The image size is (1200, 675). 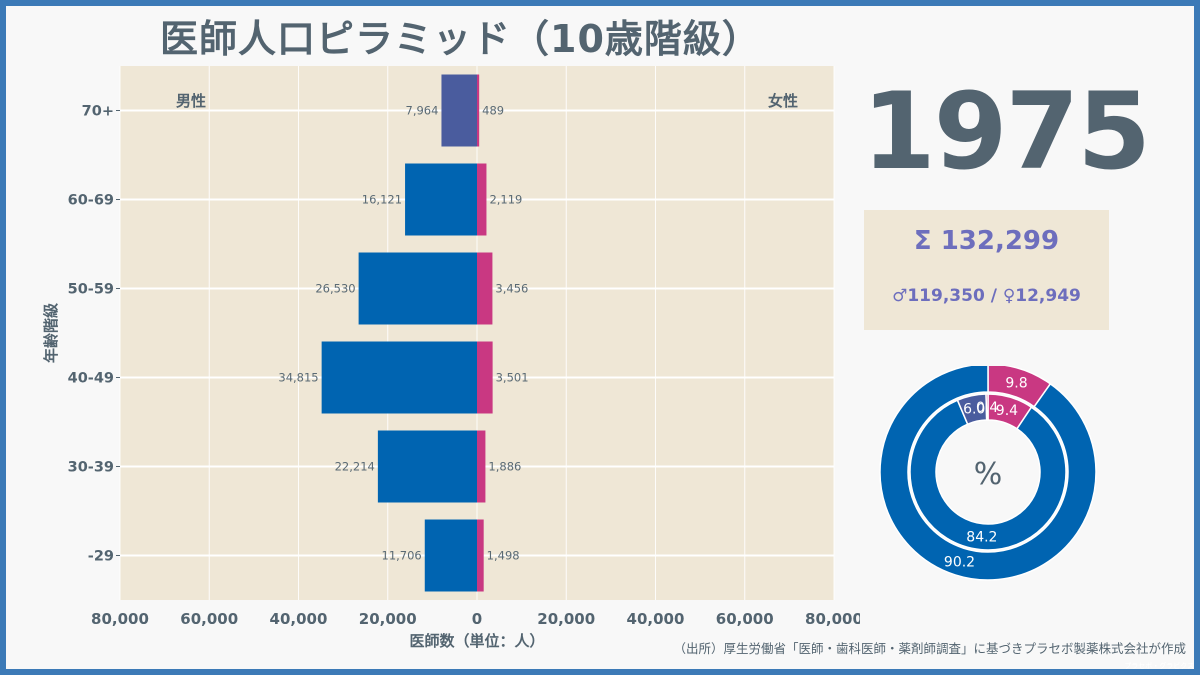 I want to click on donut-inner-male-70plus-label: 6.0, so click(x=974, y=409).